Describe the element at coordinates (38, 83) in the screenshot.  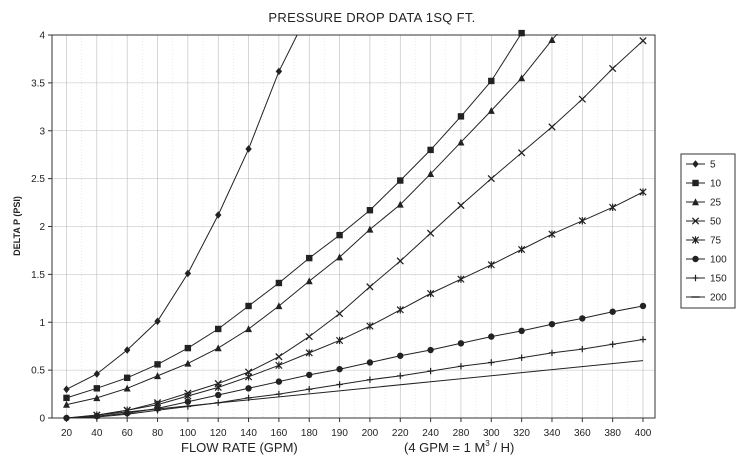
I see `y-tick-label: 3.5` at that location.